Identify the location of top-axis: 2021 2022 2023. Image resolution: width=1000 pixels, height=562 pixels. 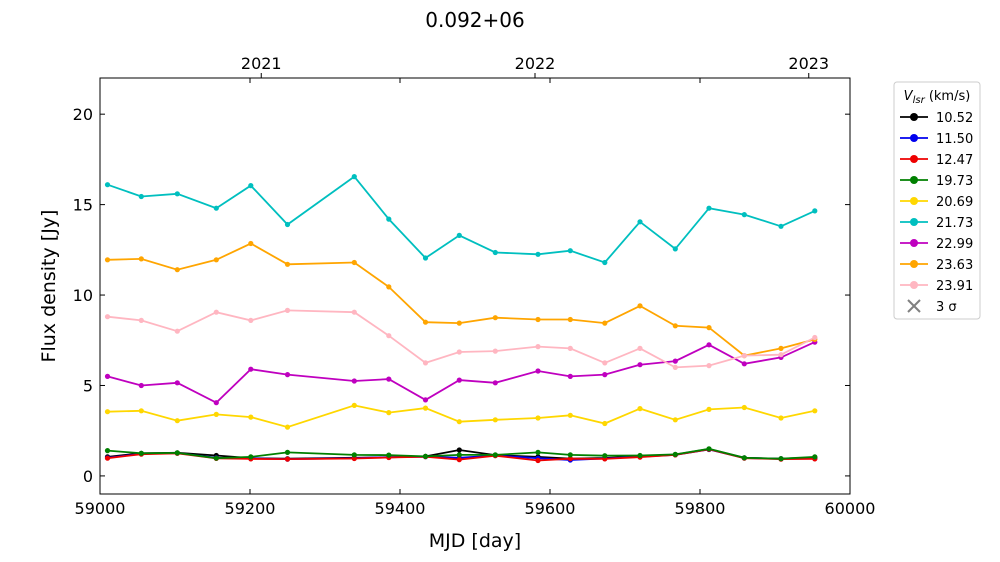
(535, 66).